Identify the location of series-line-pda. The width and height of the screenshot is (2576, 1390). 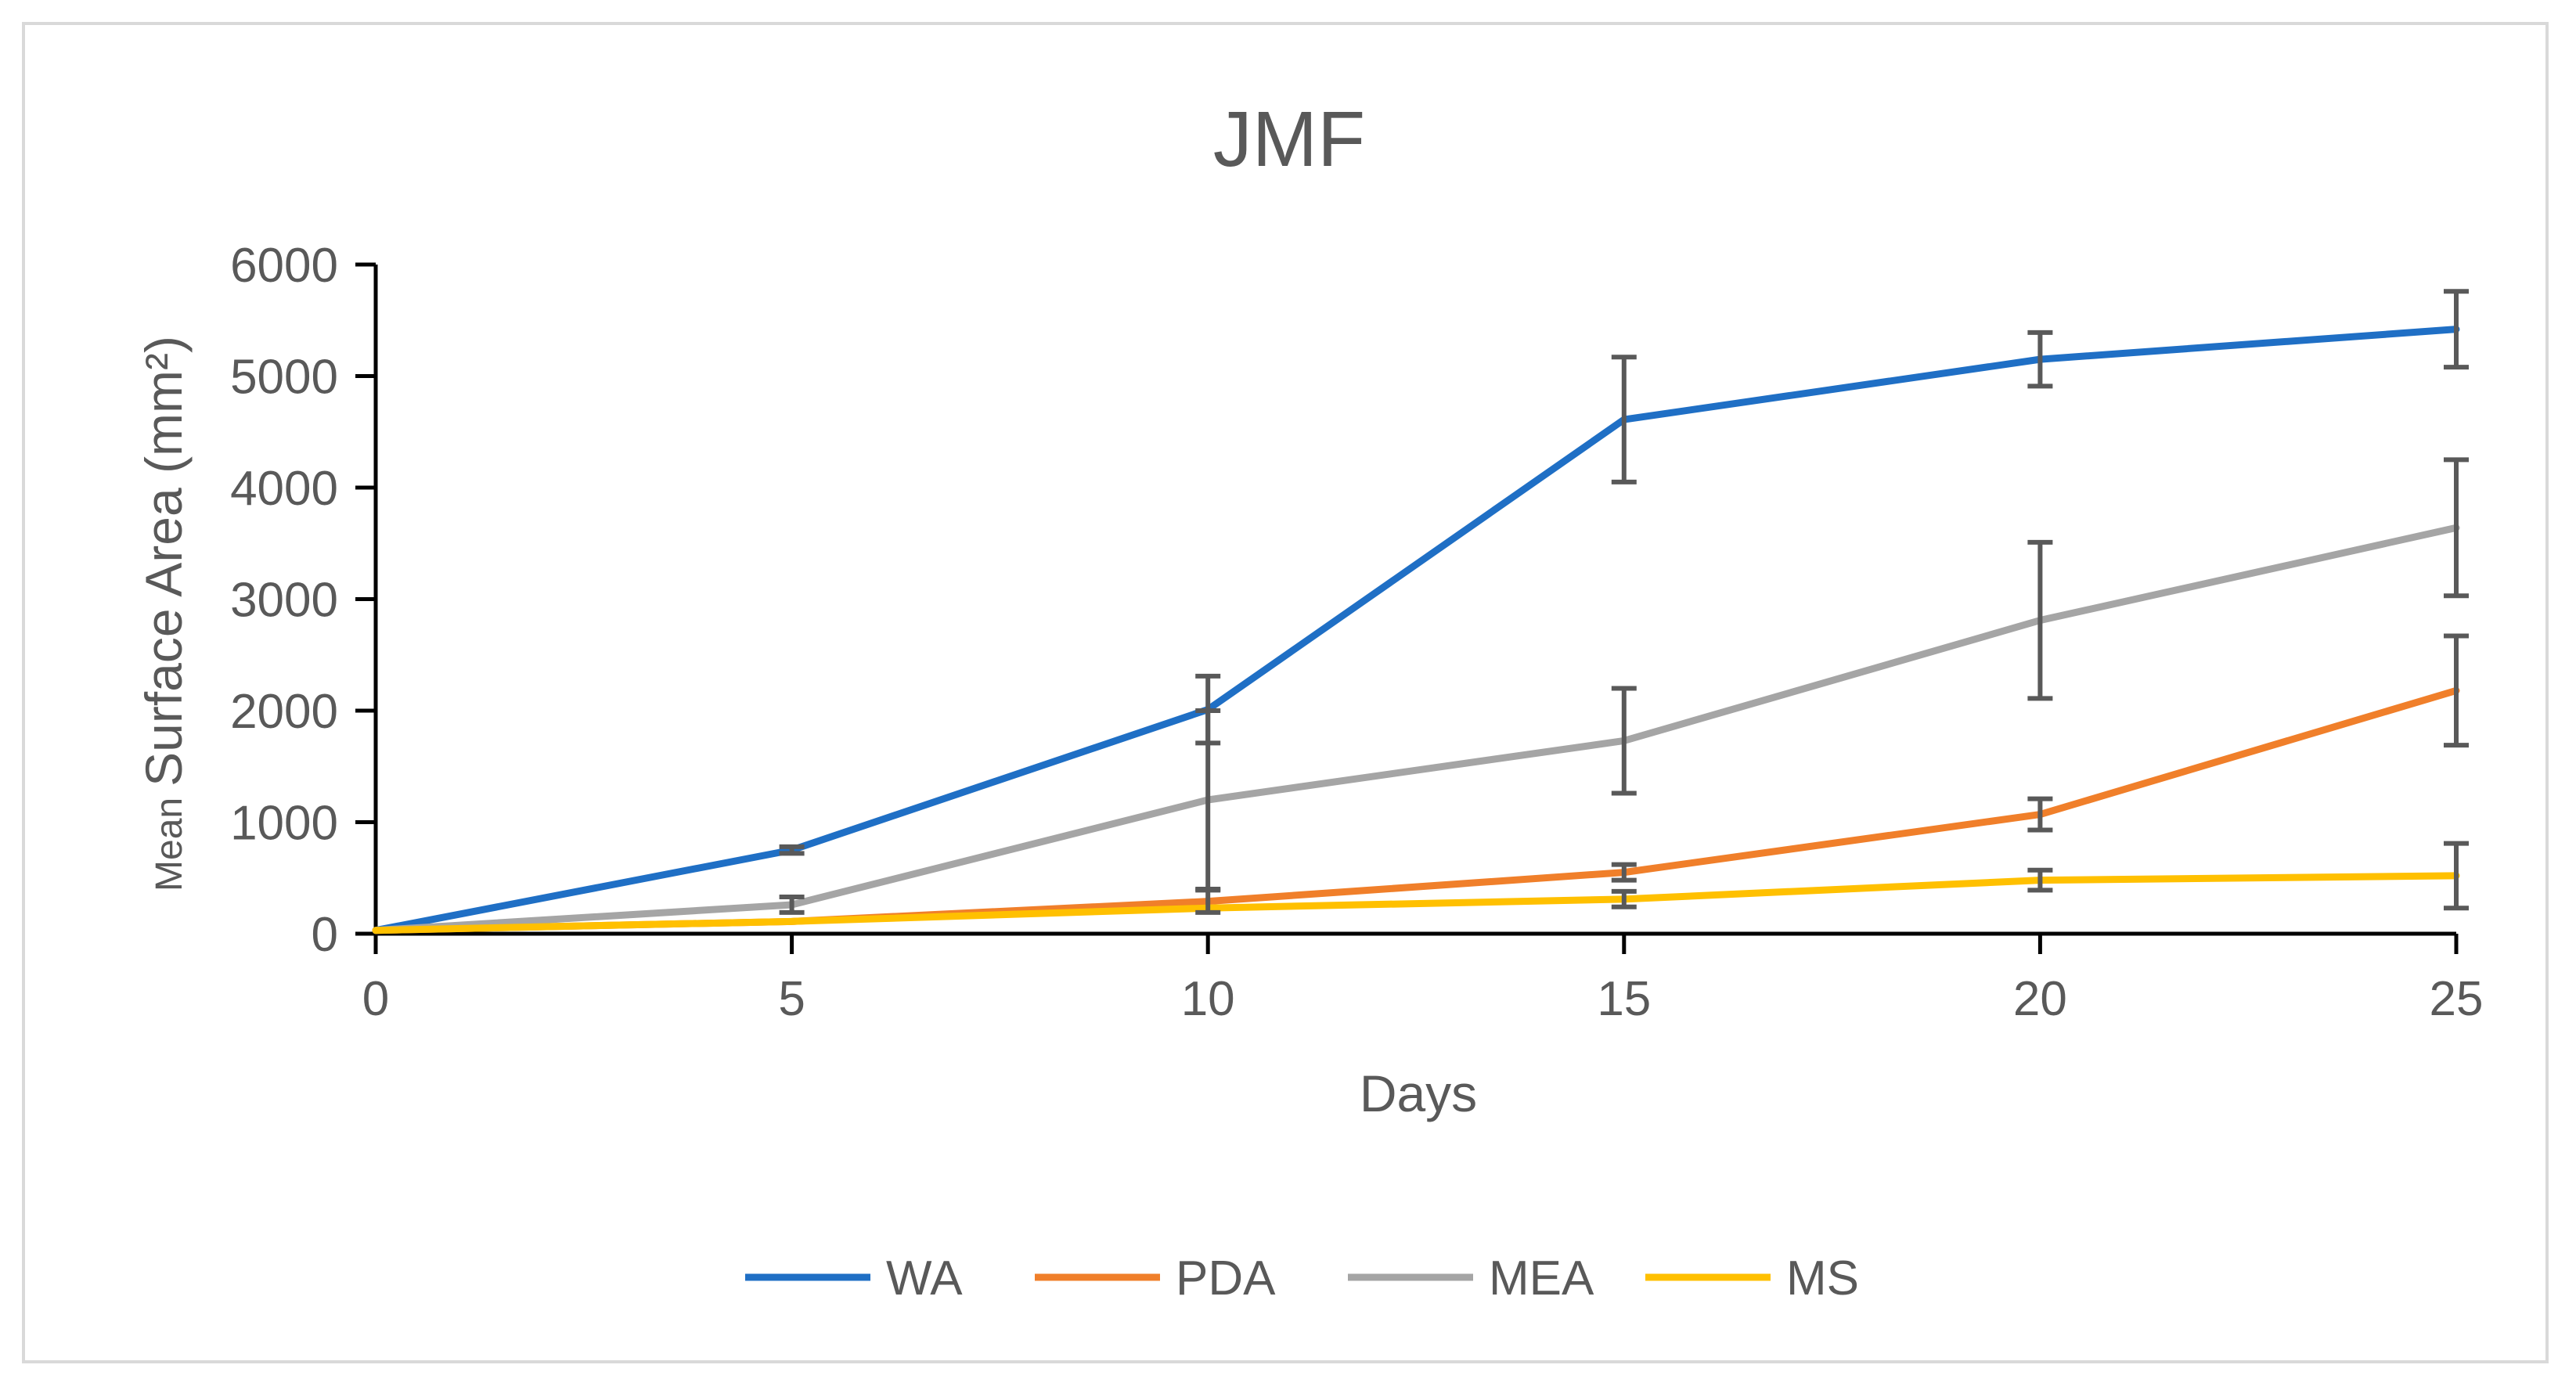
(1416, 810).